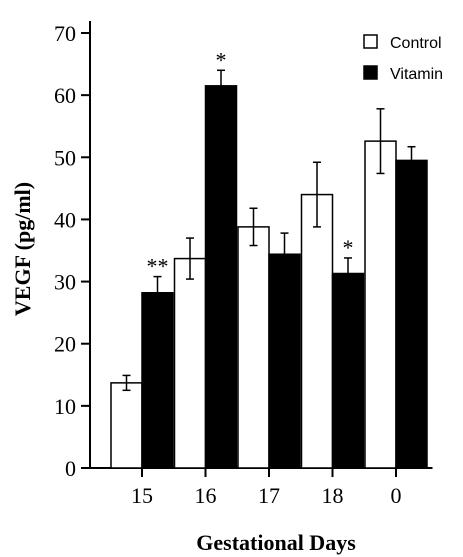 Image resolution: width=463 pixels, height=557 pixels. Describe the element at coordinates (416, 74) in the screenshot. I see `legend-label-vitamin: Vitamin` at that location.